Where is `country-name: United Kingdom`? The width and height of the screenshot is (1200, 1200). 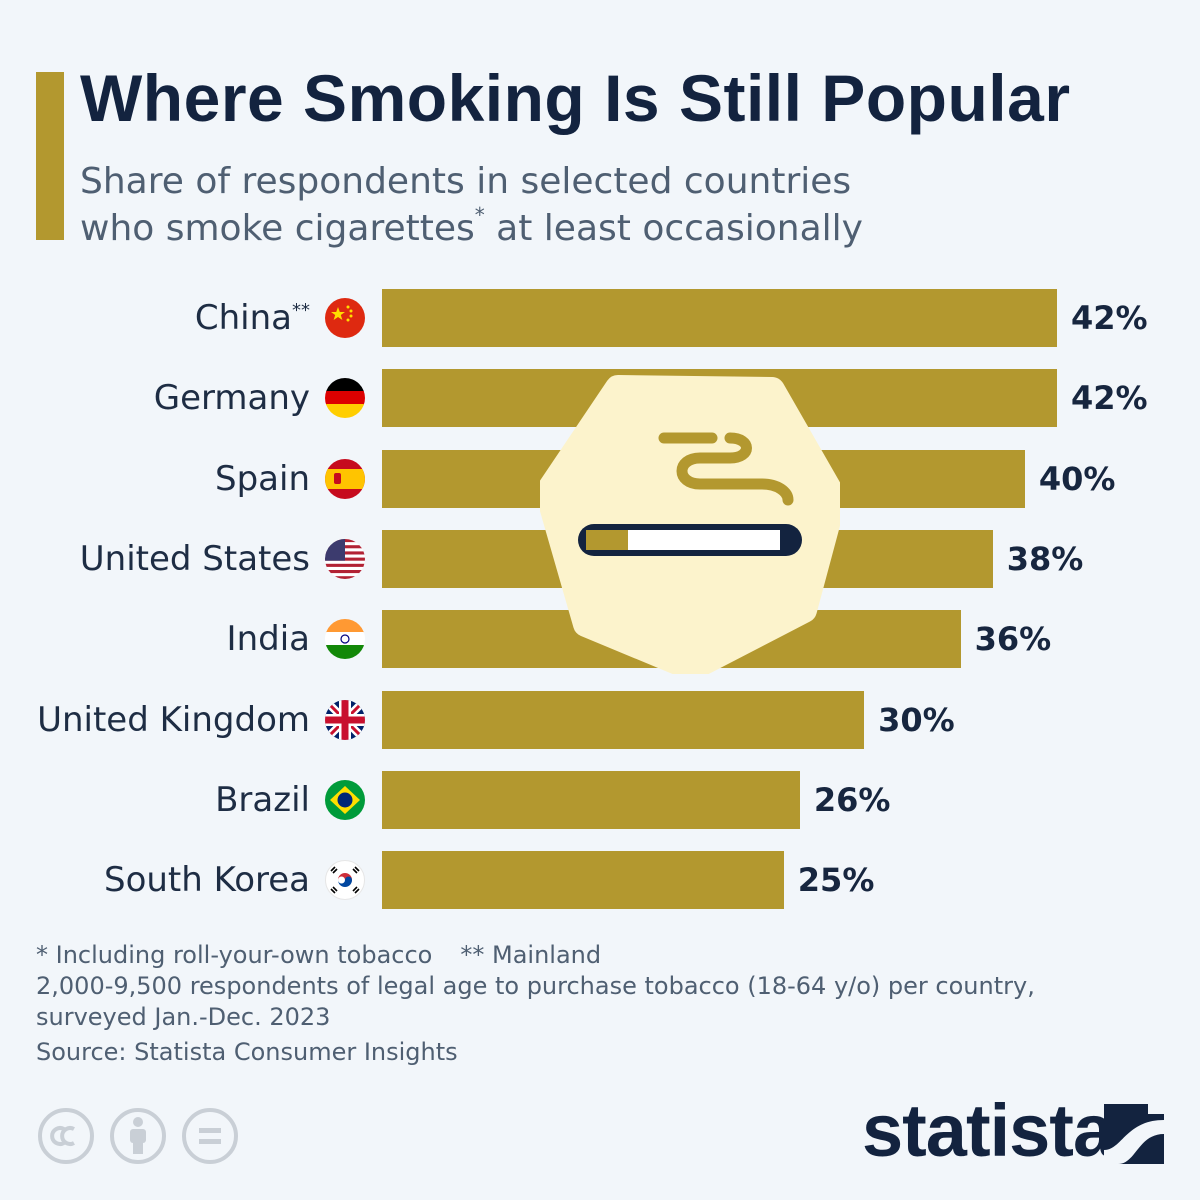
country-name: United Kingdom is located at coordinates (173, 719).